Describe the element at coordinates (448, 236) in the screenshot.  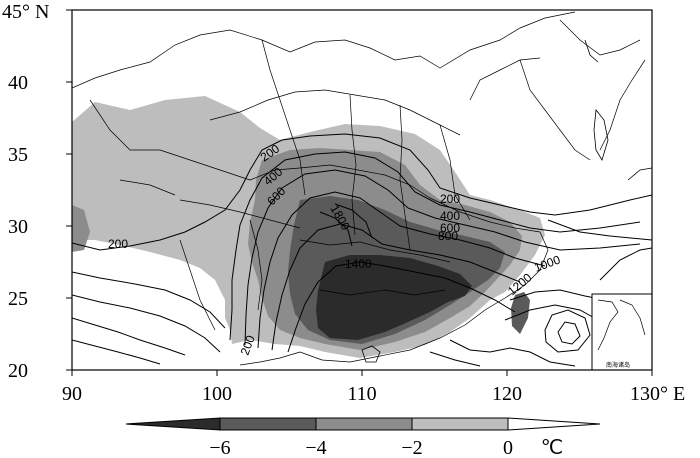
I see `contour-label: 800` at that location.